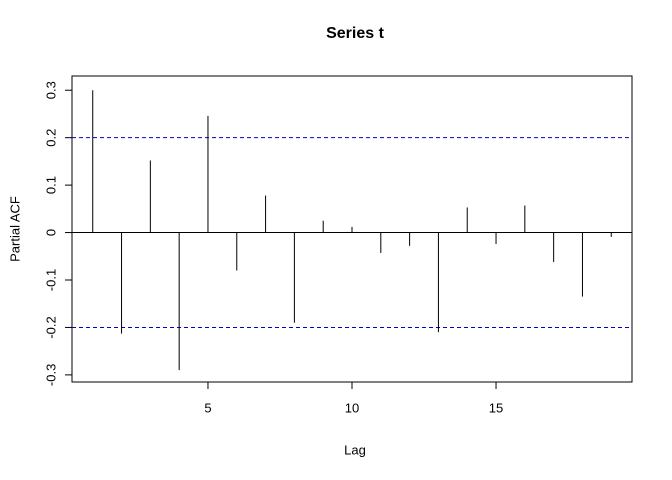 The height and width of the screenshot is (480, 672). I want to click on x-tick-label: 15, so click(496, 407).